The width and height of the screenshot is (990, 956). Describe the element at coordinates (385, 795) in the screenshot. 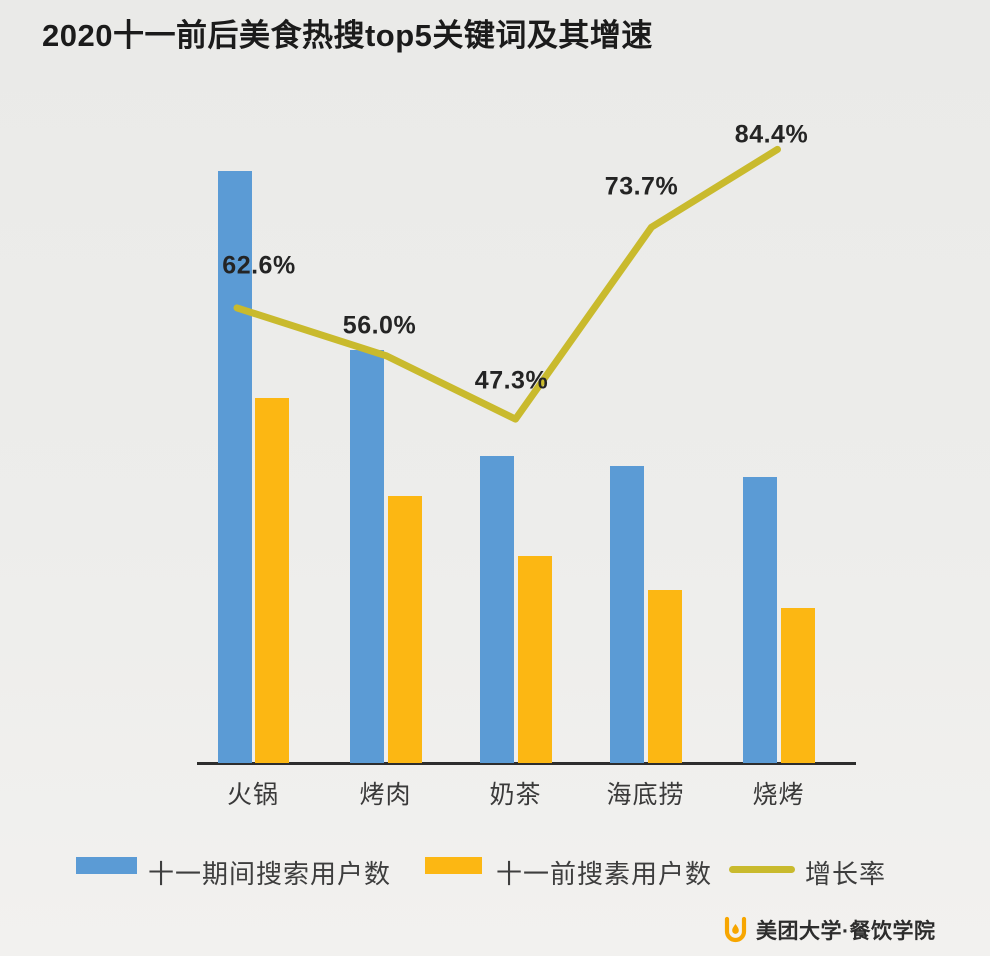

I see `category-label-烤肉: 烤肉` at that location.